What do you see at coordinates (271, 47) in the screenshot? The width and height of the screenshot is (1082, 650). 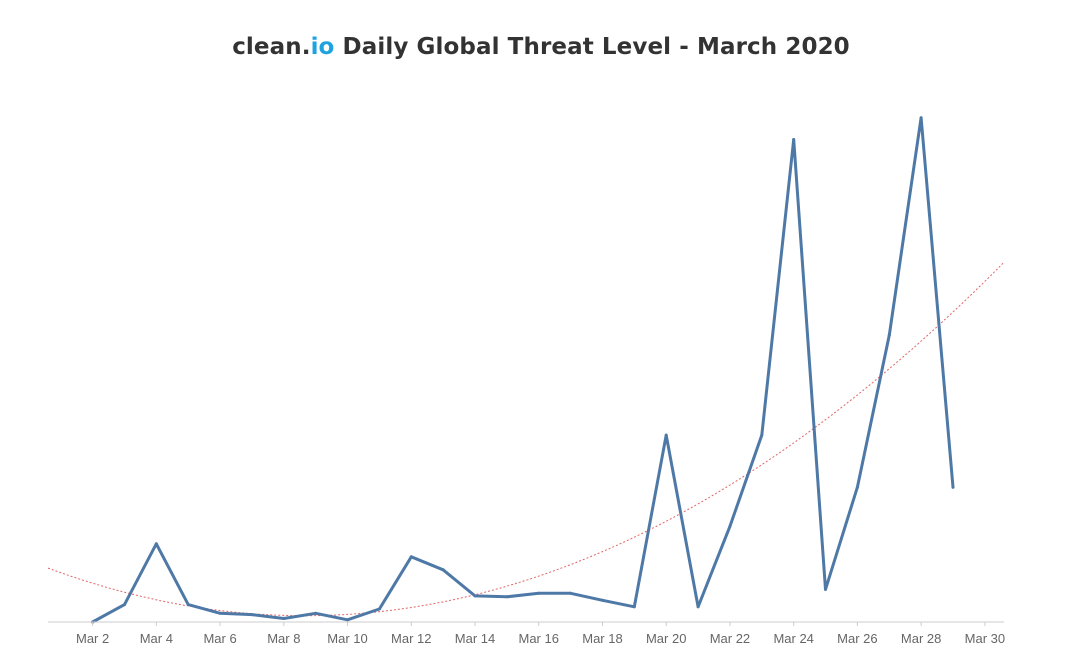 I see `title-brand: clean.` at bounding box center [271, 47].